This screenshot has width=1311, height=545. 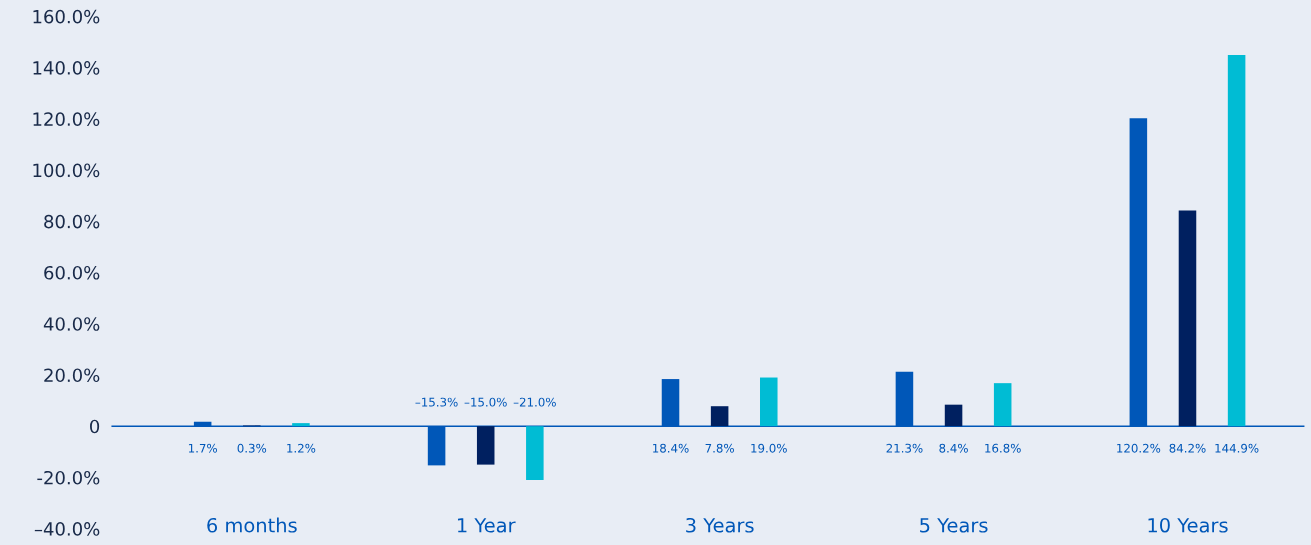 I want to click on x-tick-label: 5 Years, so click(x=954, y=525).